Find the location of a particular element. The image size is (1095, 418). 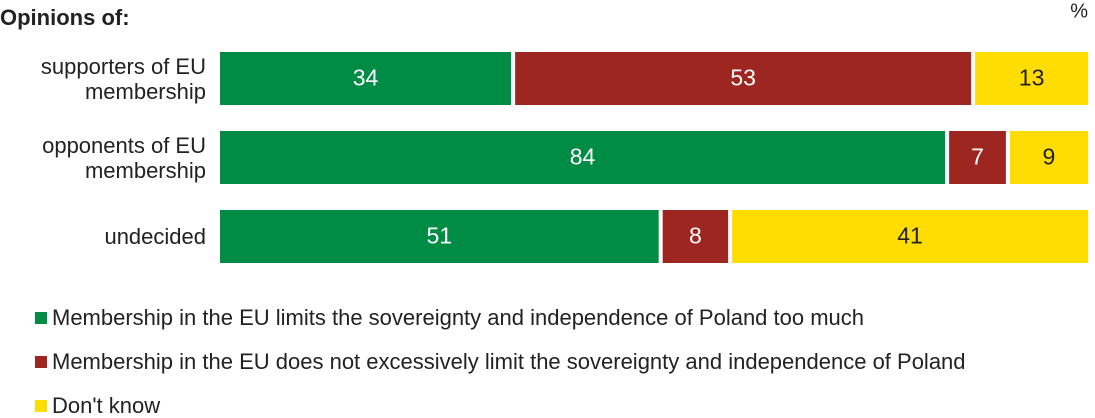

value-label: 13 is located at coordinates (1032, 78).